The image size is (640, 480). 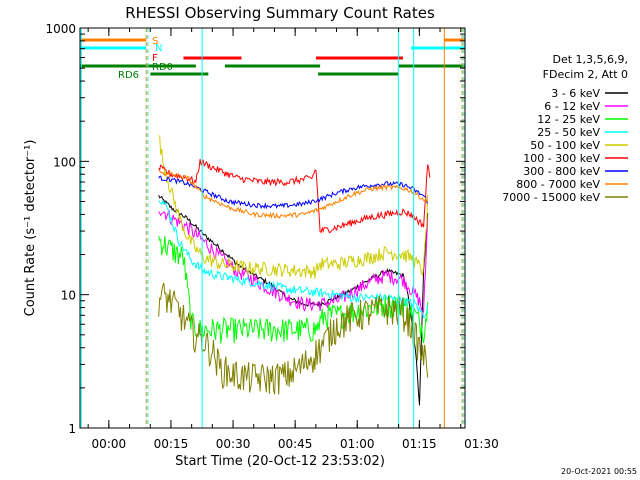 I want to click on legend-label-2: 12 - 25 keV, so click(x=568, y=119).